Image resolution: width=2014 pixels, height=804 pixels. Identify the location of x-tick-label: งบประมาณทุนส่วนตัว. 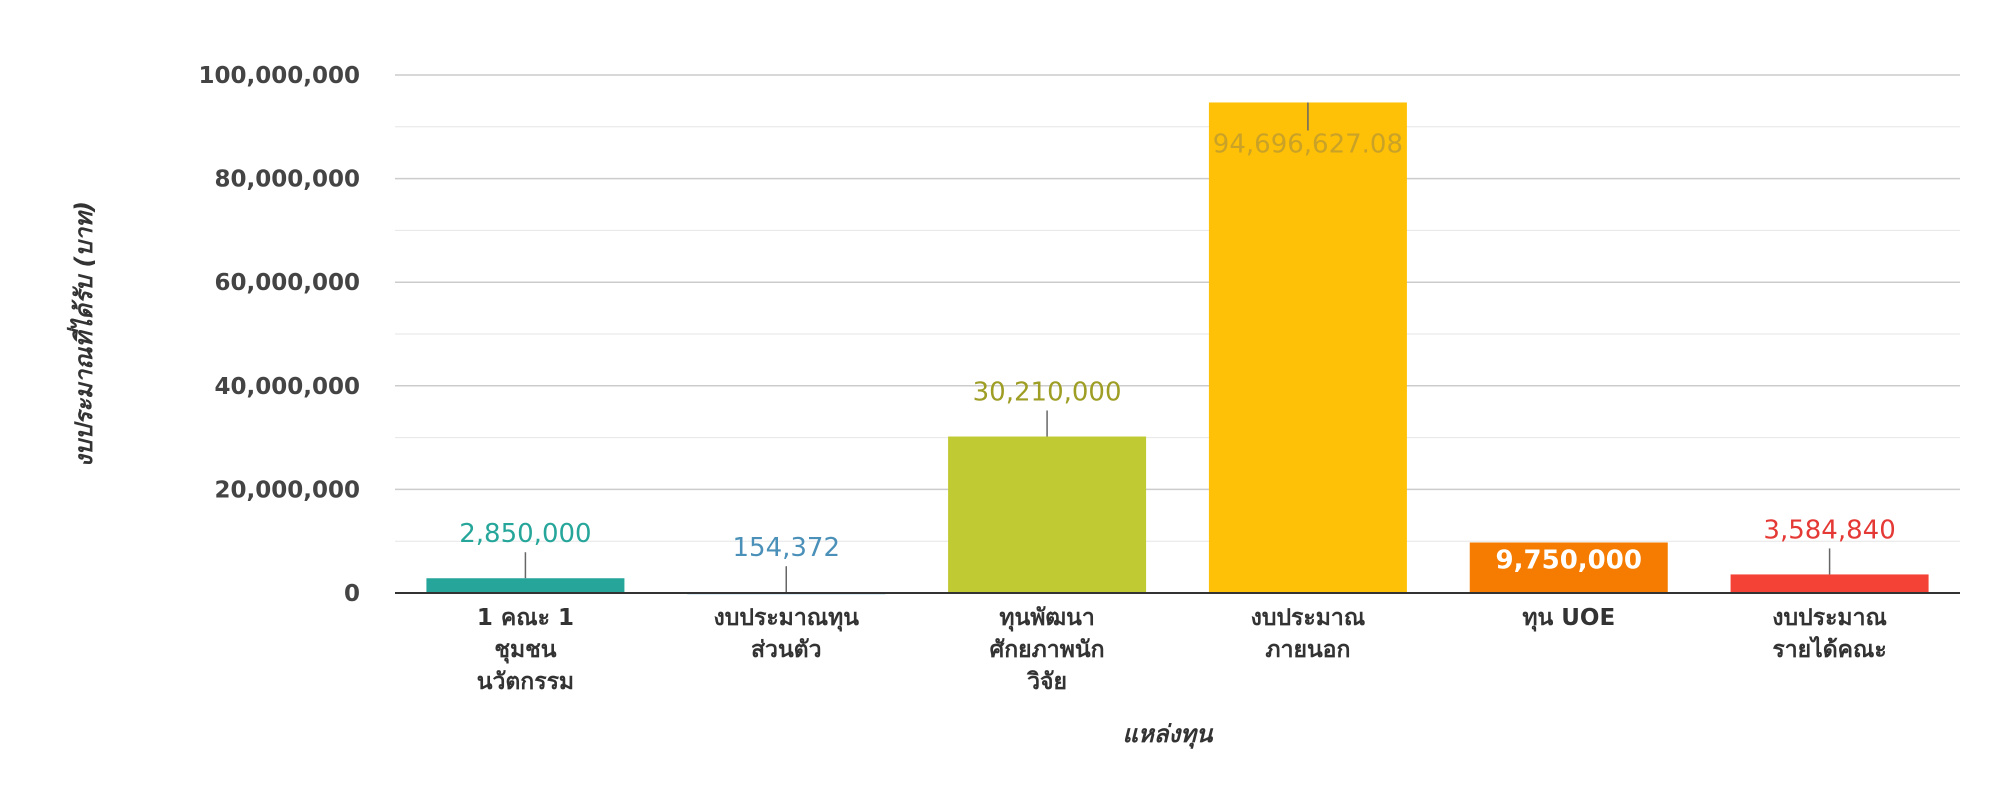
(787, 634).